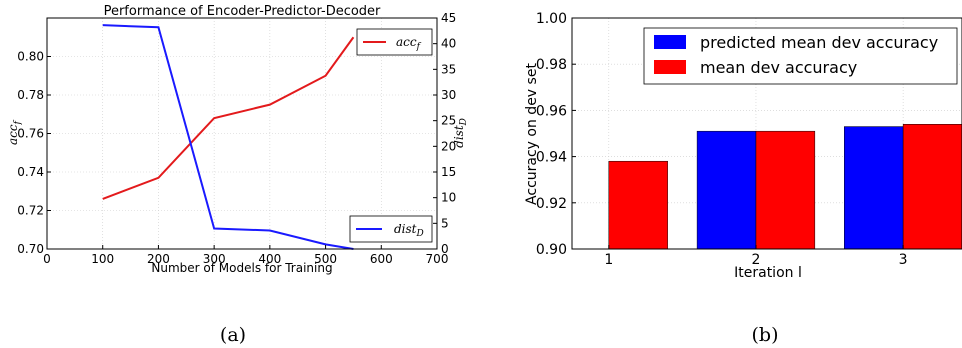 The image size is (962, 348). I want to click on y-tick-label: 0.94, so click(551, 158).